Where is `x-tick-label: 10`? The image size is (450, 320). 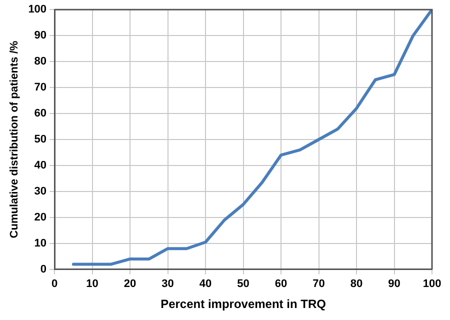
x-tick-label: 10 is located at coordinates (92, 284).